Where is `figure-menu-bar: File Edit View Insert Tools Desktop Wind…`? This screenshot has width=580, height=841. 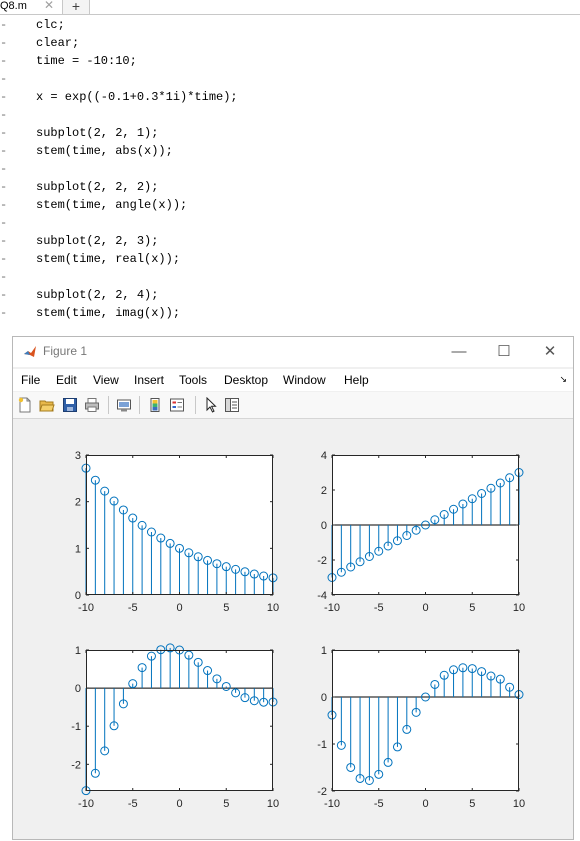 figure-menu-bar: File Edit View Insert Tools Desktop Wind… is located at coordinates (293, 380).